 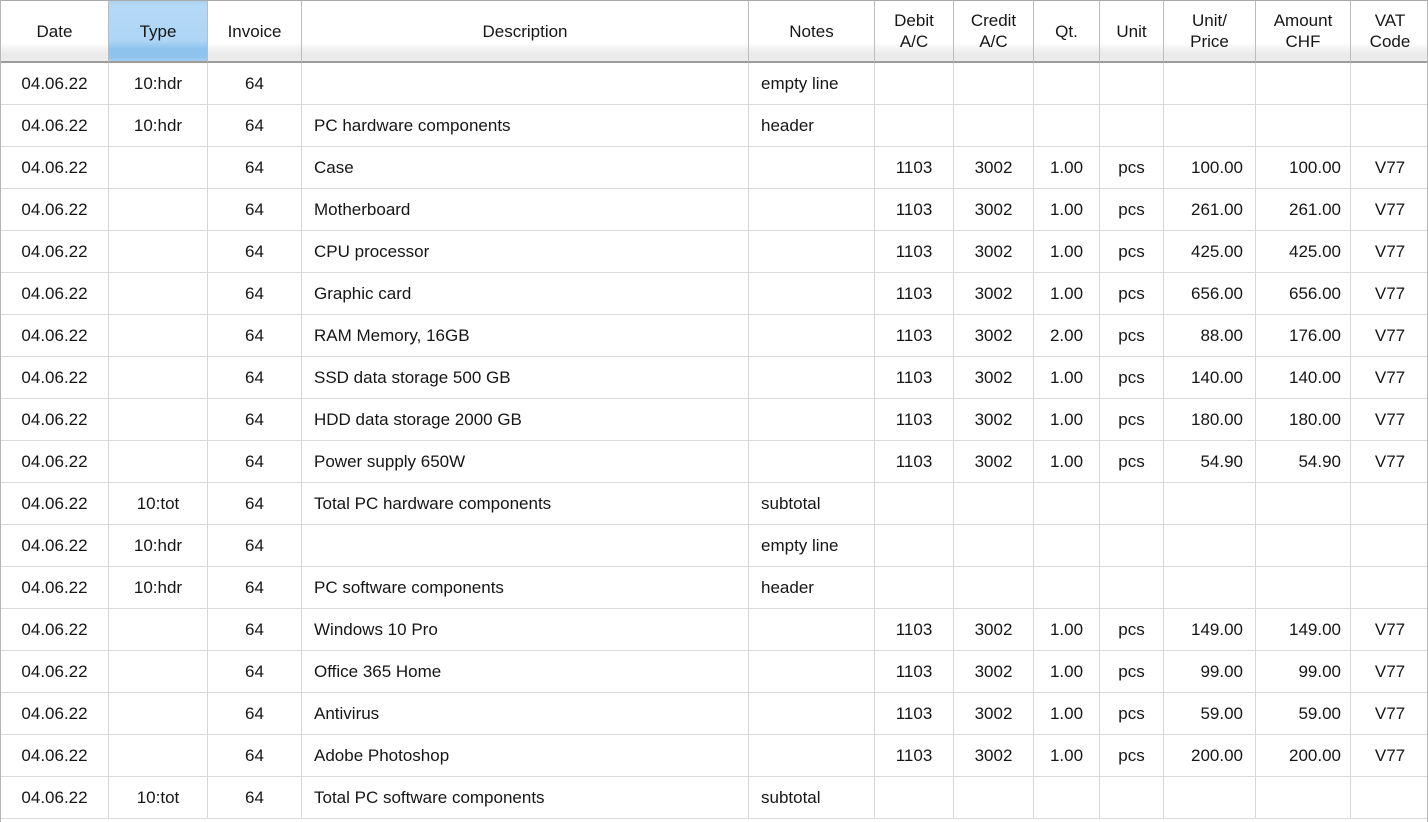 What do you see at coordinates (525, 378) in the screenshot?
I see `cell-description: SSD data storage 500 GB` at bounding box center [525, 378].